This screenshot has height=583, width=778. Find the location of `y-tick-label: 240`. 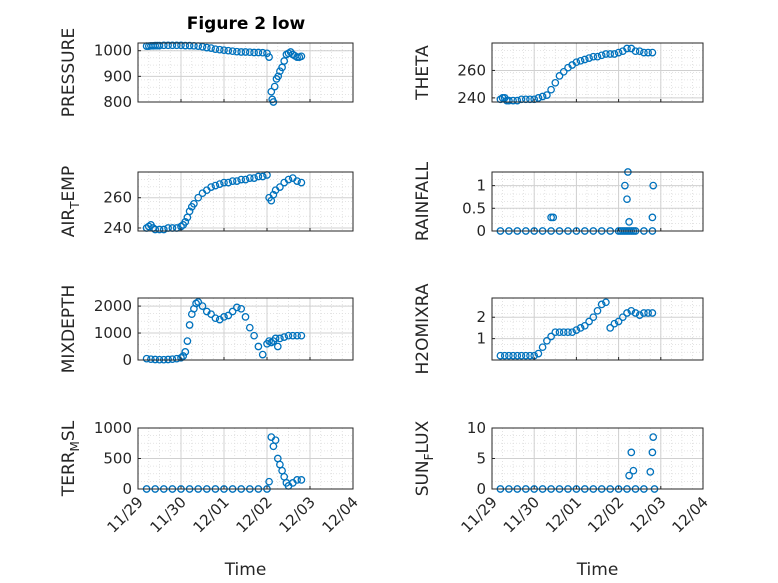

y-tick-label: 240 is located at coordinates (471, 98).